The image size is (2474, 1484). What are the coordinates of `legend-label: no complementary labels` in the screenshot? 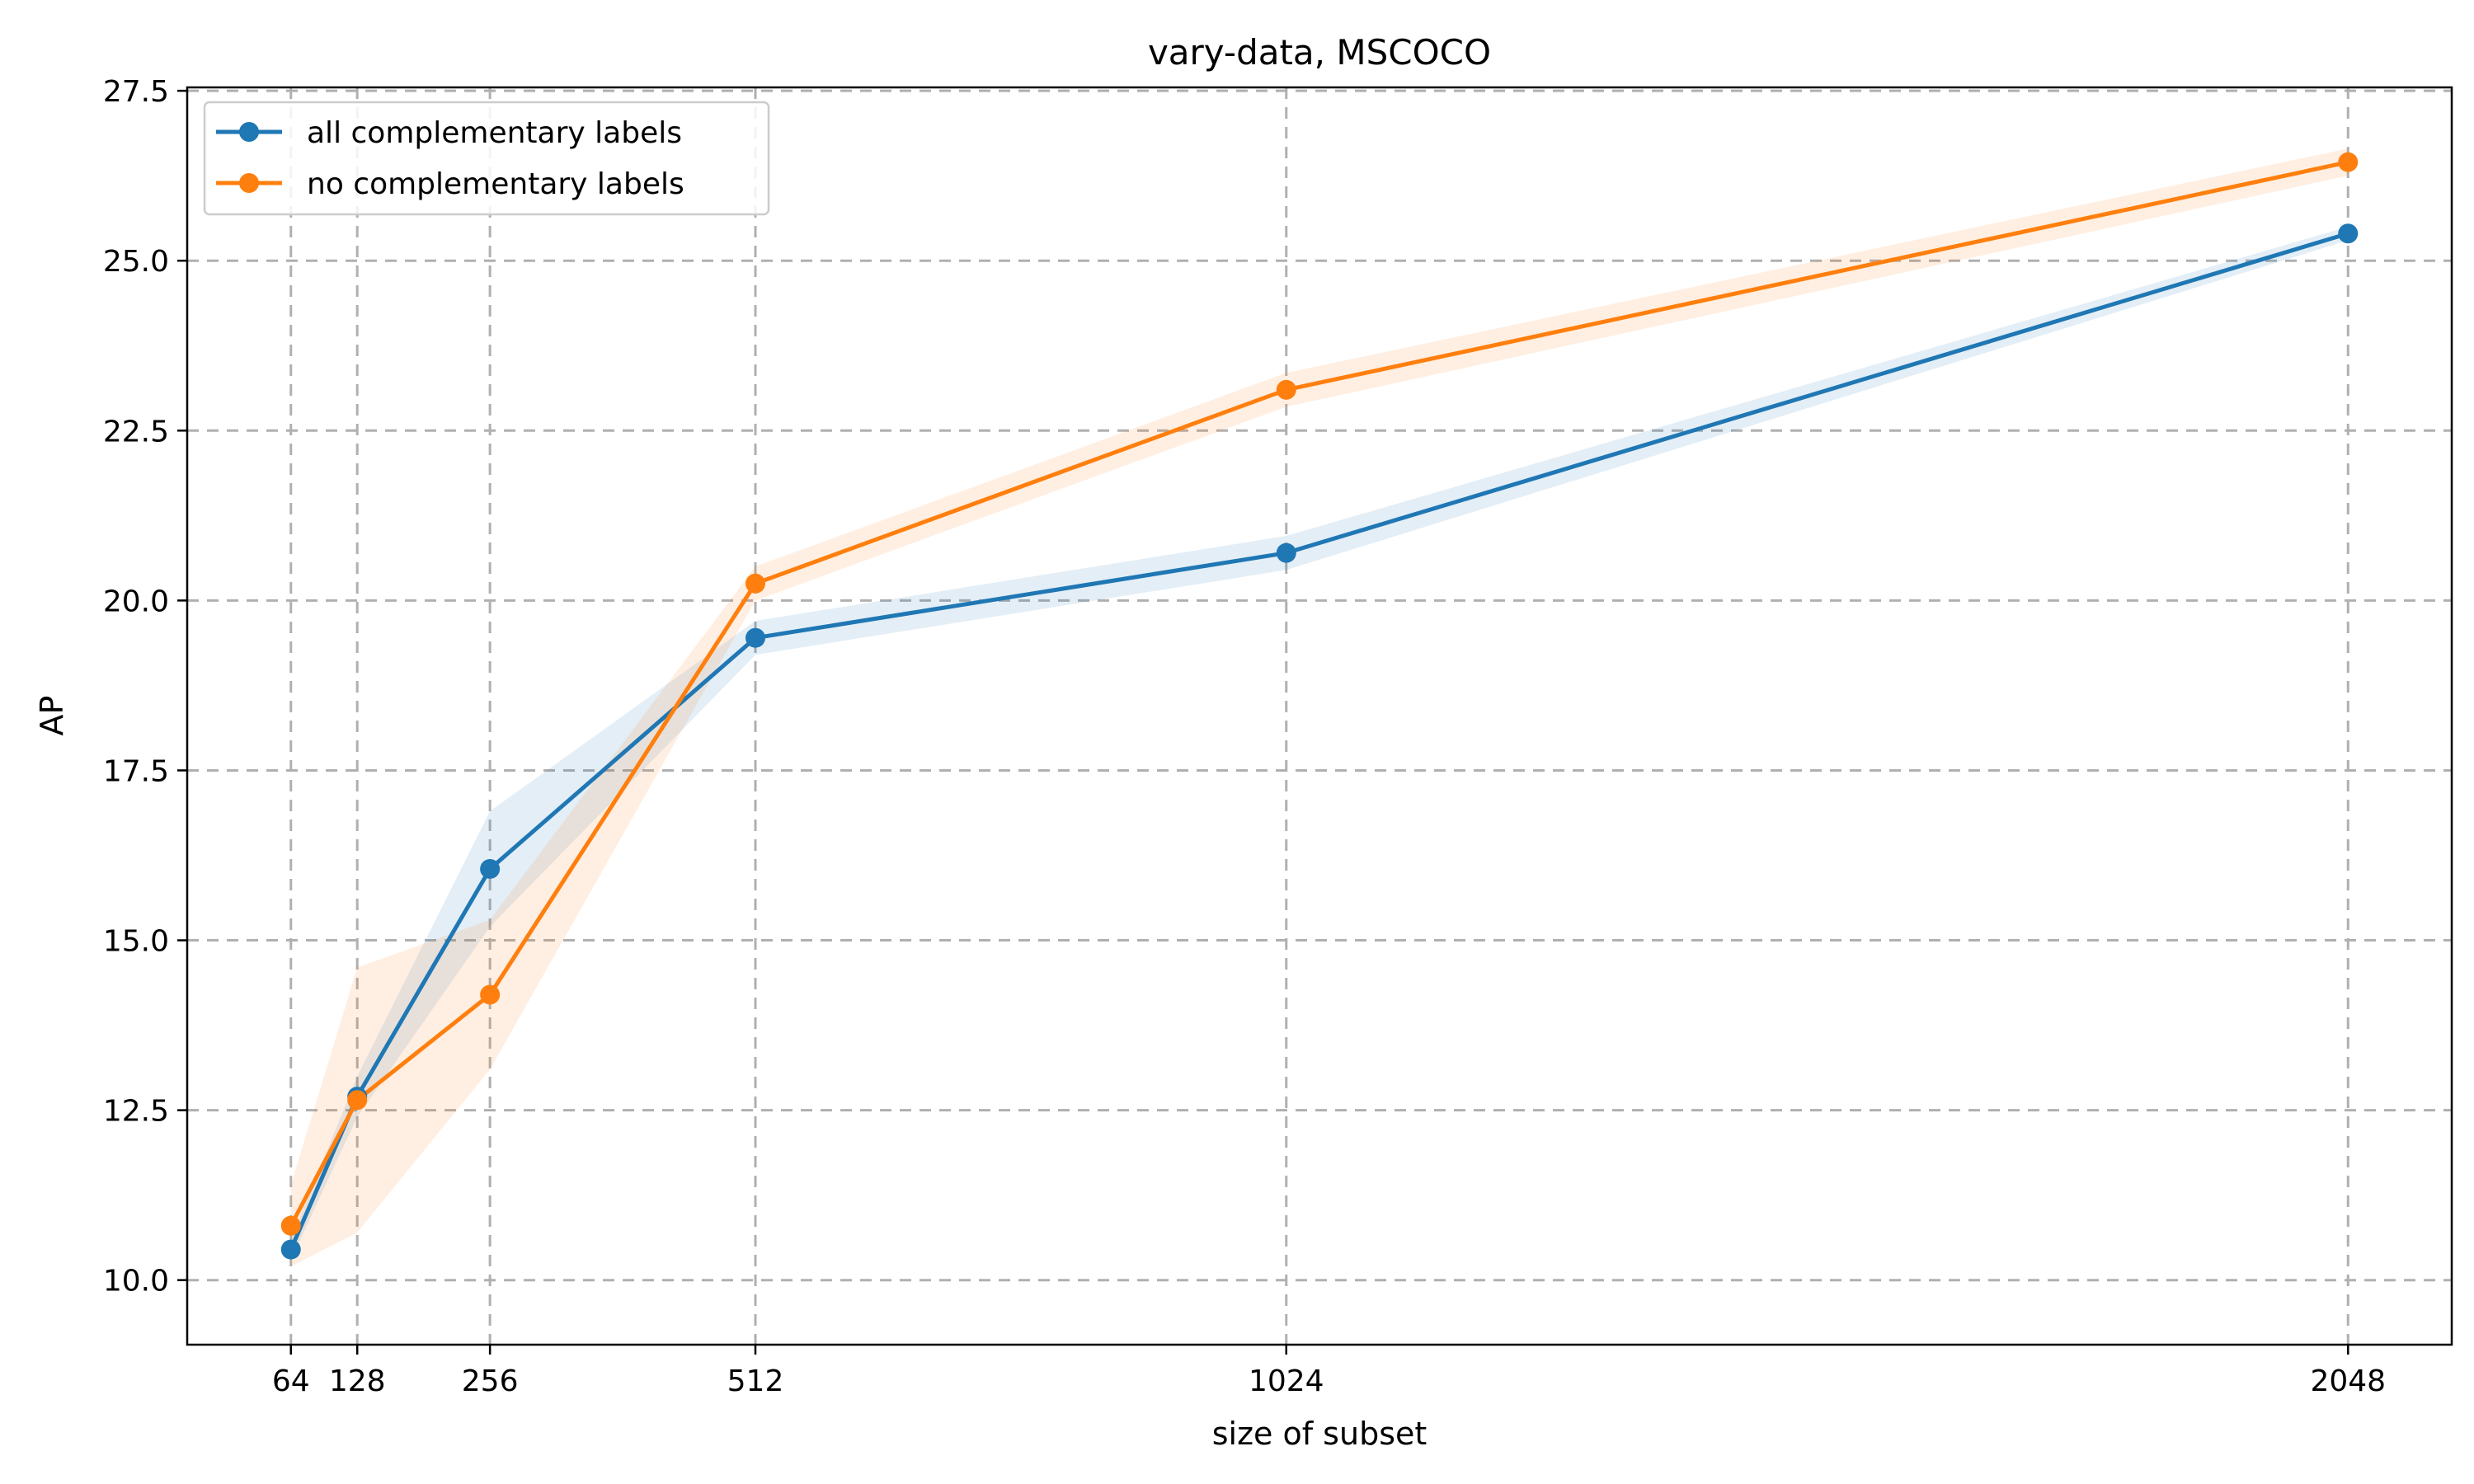 It's located at (495, 184).